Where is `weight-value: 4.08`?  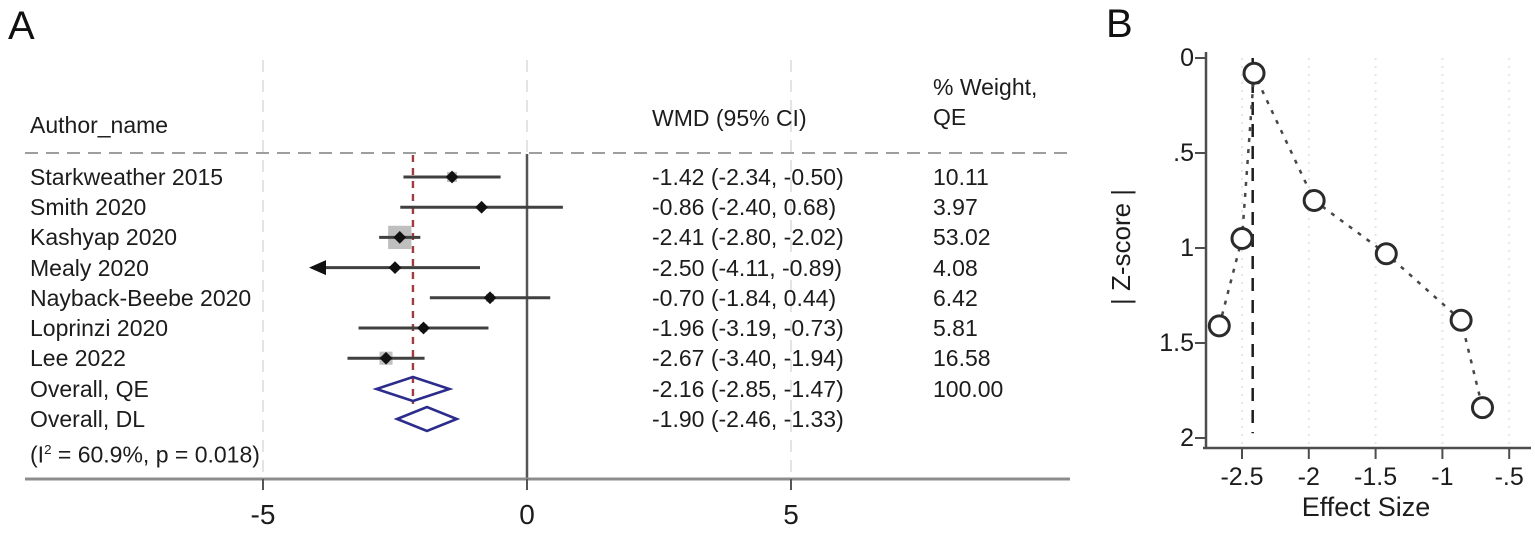
weight-value: 4.08 is located at coordinates (955, 267).